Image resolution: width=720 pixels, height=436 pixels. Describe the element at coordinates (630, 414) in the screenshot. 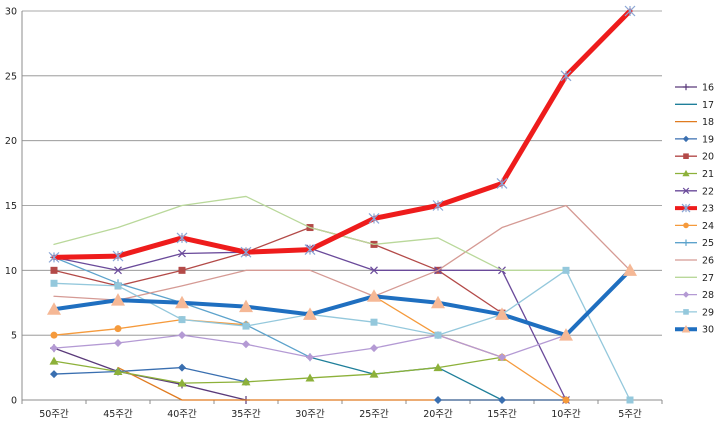

I see `x-tick-label: 5주간` at that location.